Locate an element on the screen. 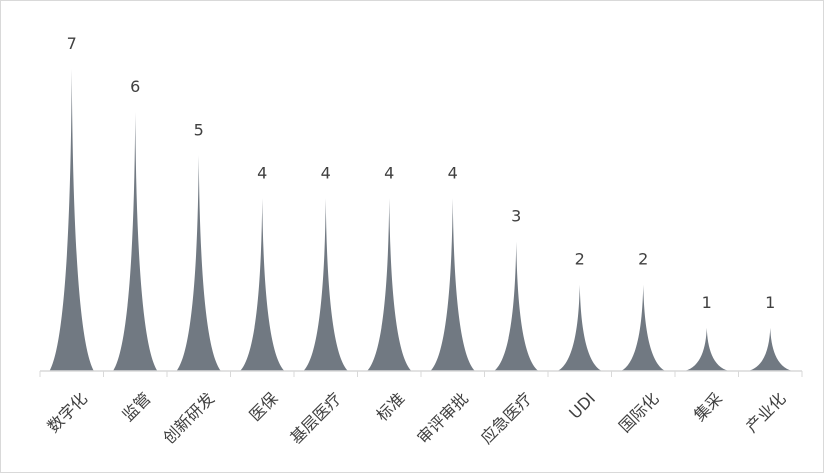 The height and width of the screenshot is (473, 824). x-tick-label: 审评审批 is located at coordinates (442, 418).